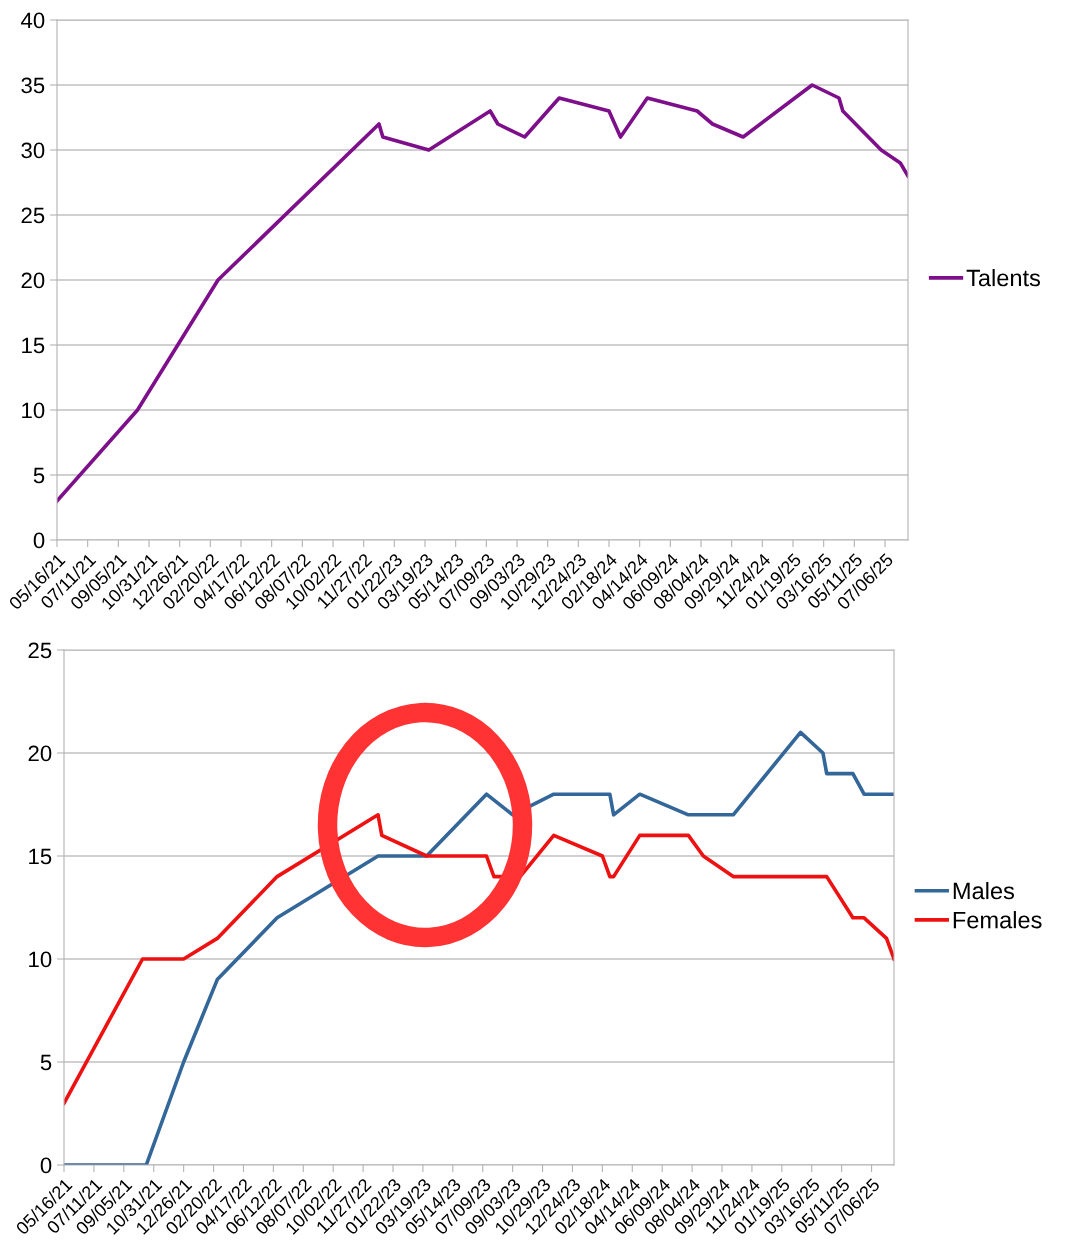  Describe the element at coordinates (32, 20) in the screenshot. I see `y-tick-label: 40` at that location.